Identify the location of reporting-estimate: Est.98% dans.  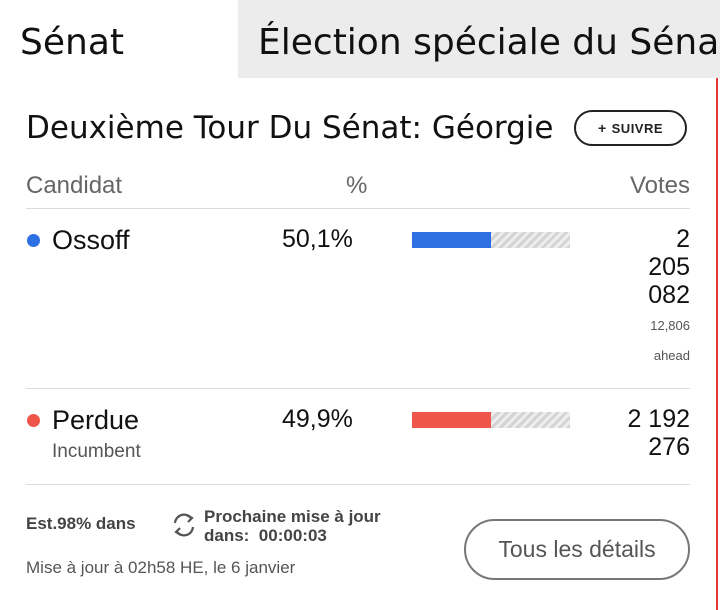
(81, 523).